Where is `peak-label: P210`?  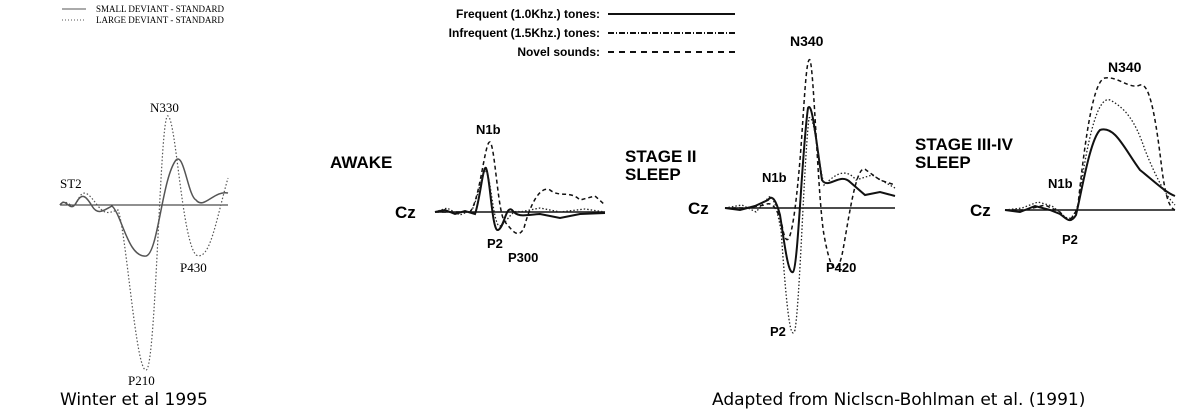
peak-label: P210 is located at coordinates (141, 380).